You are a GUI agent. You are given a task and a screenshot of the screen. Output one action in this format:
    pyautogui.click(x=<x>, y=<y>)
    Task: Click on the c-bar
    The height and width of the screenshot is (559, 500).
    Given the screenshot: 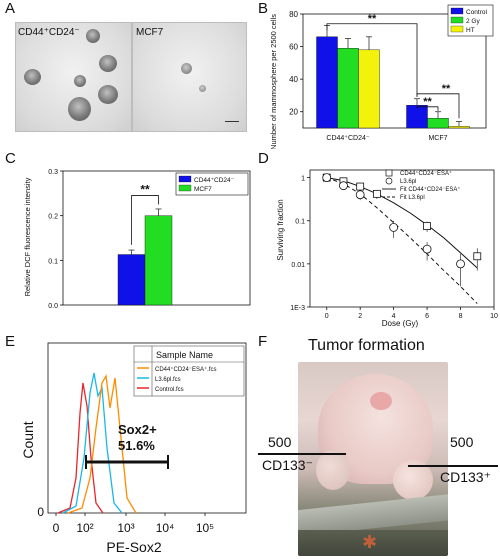 What is the action you would take?
    pyautogui.click(x=158, y=260)
    